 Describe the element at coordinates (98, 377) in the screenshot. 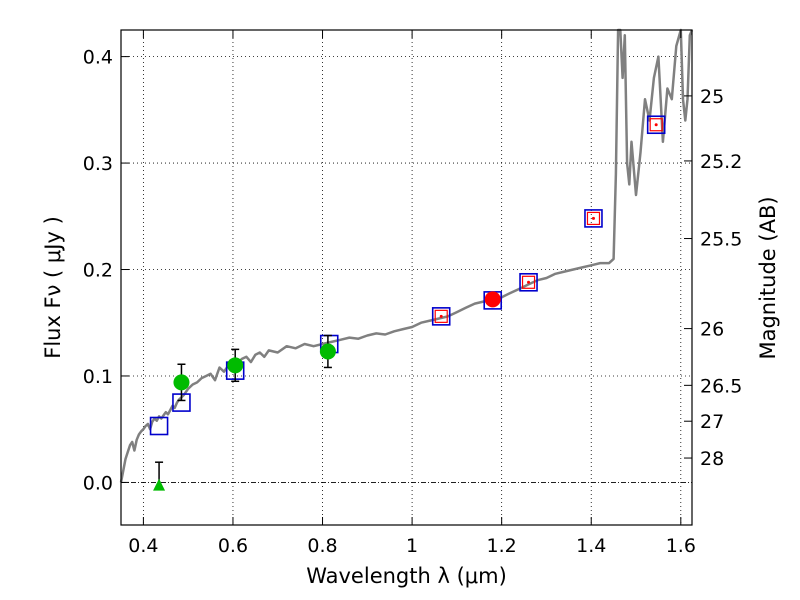

I see `y-tick-label: 0.1` at that location.